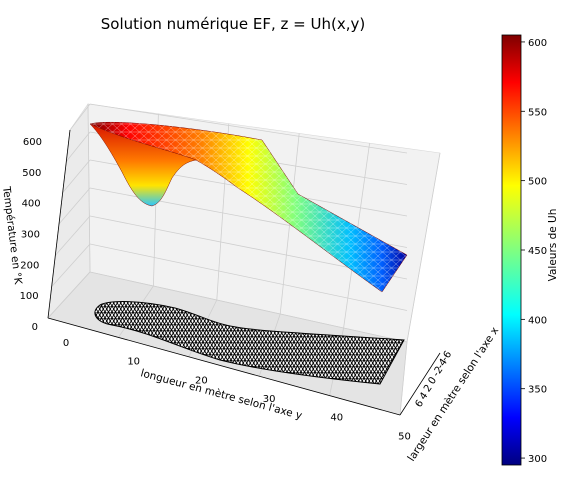  I want to click on y-tick-label: 10, so click(133, 362).